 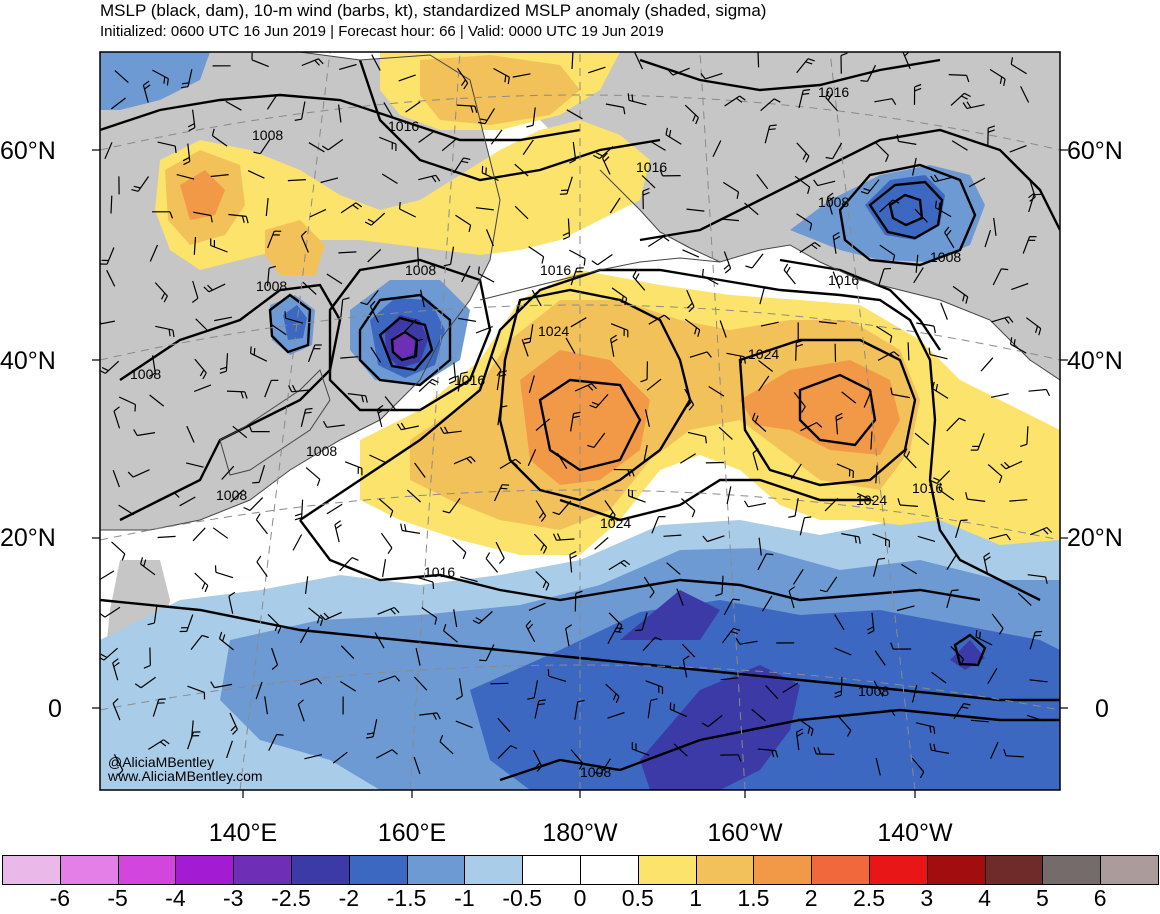 I want to click on grid-lon-160w, so click(x=722, y=421).